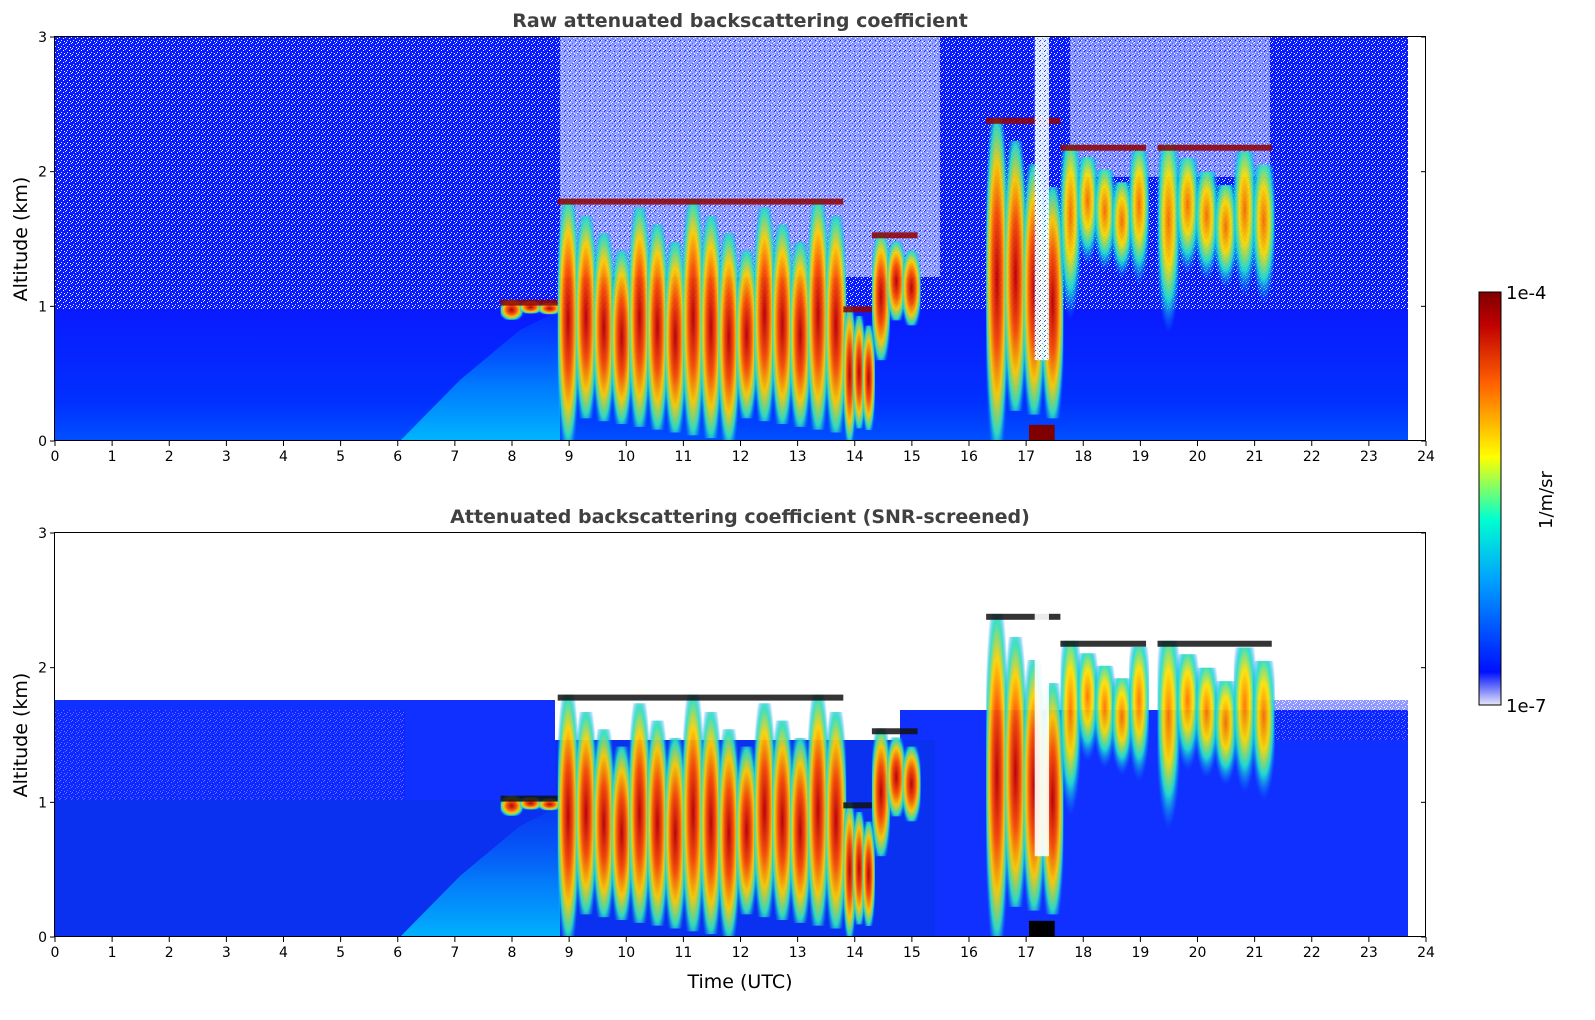  Describe the element at coordinates (42, 442) in the screenshot. I see `y-tick-label: 0` at that location.